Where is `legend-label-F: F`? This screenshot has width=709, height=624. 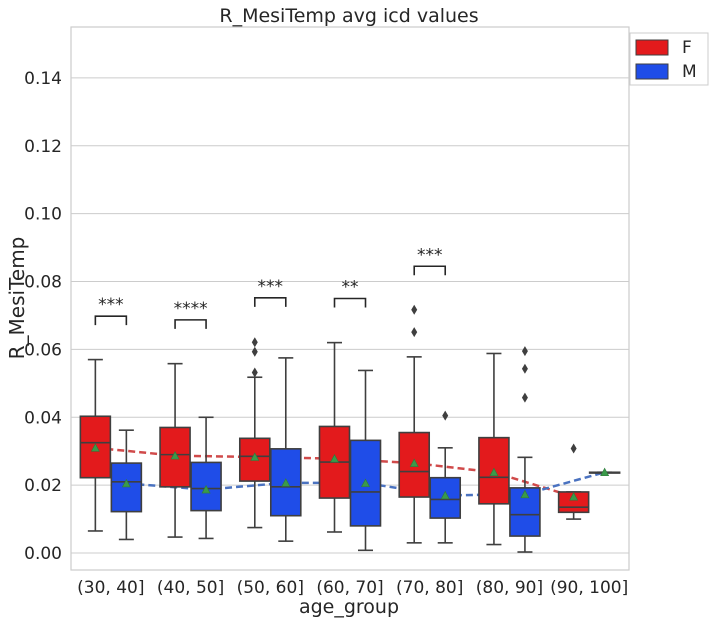
legend-label-F: F is located at coordinates (687, 48).